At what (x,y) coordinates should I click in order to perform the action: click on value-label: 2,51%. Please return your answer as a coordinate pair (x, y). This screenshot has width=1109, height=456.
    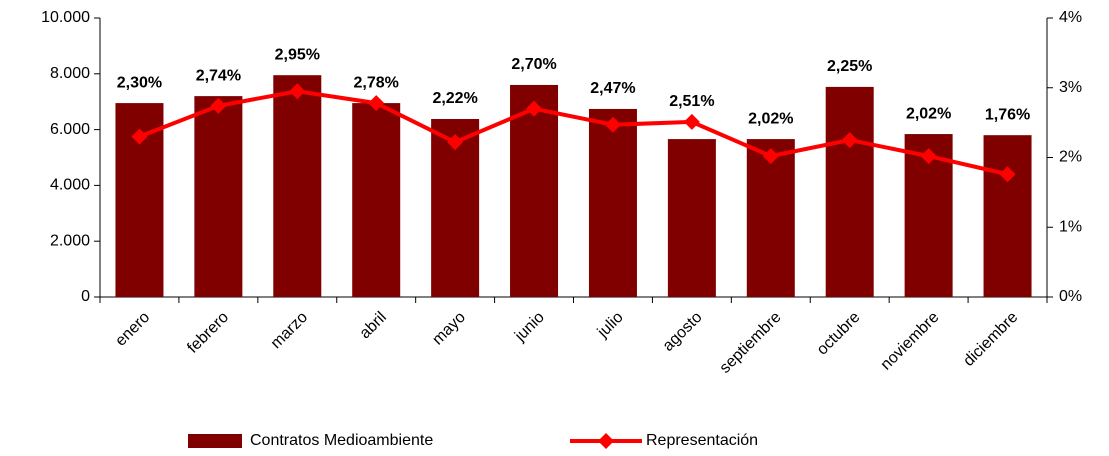
    Looking at the image, I should click on (691, 101).